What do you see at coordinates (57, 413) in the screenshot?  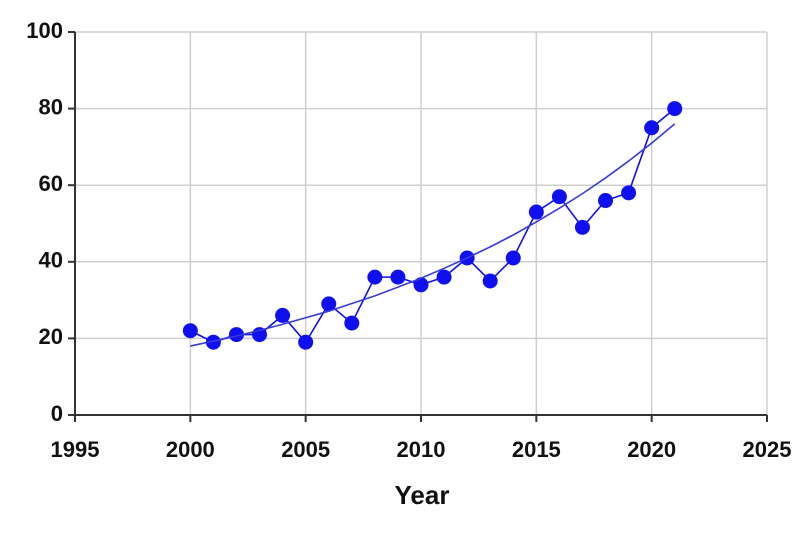 I see `y-tick-label: 0` at bounding box center [57, 413].